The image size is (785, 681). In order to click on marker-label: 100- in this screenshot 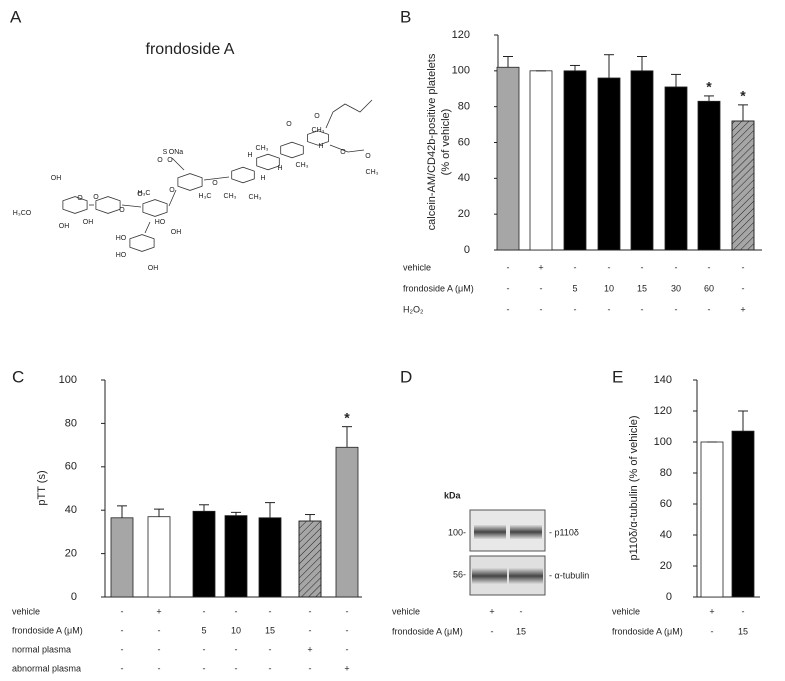, I will do `click(457, 532)`.